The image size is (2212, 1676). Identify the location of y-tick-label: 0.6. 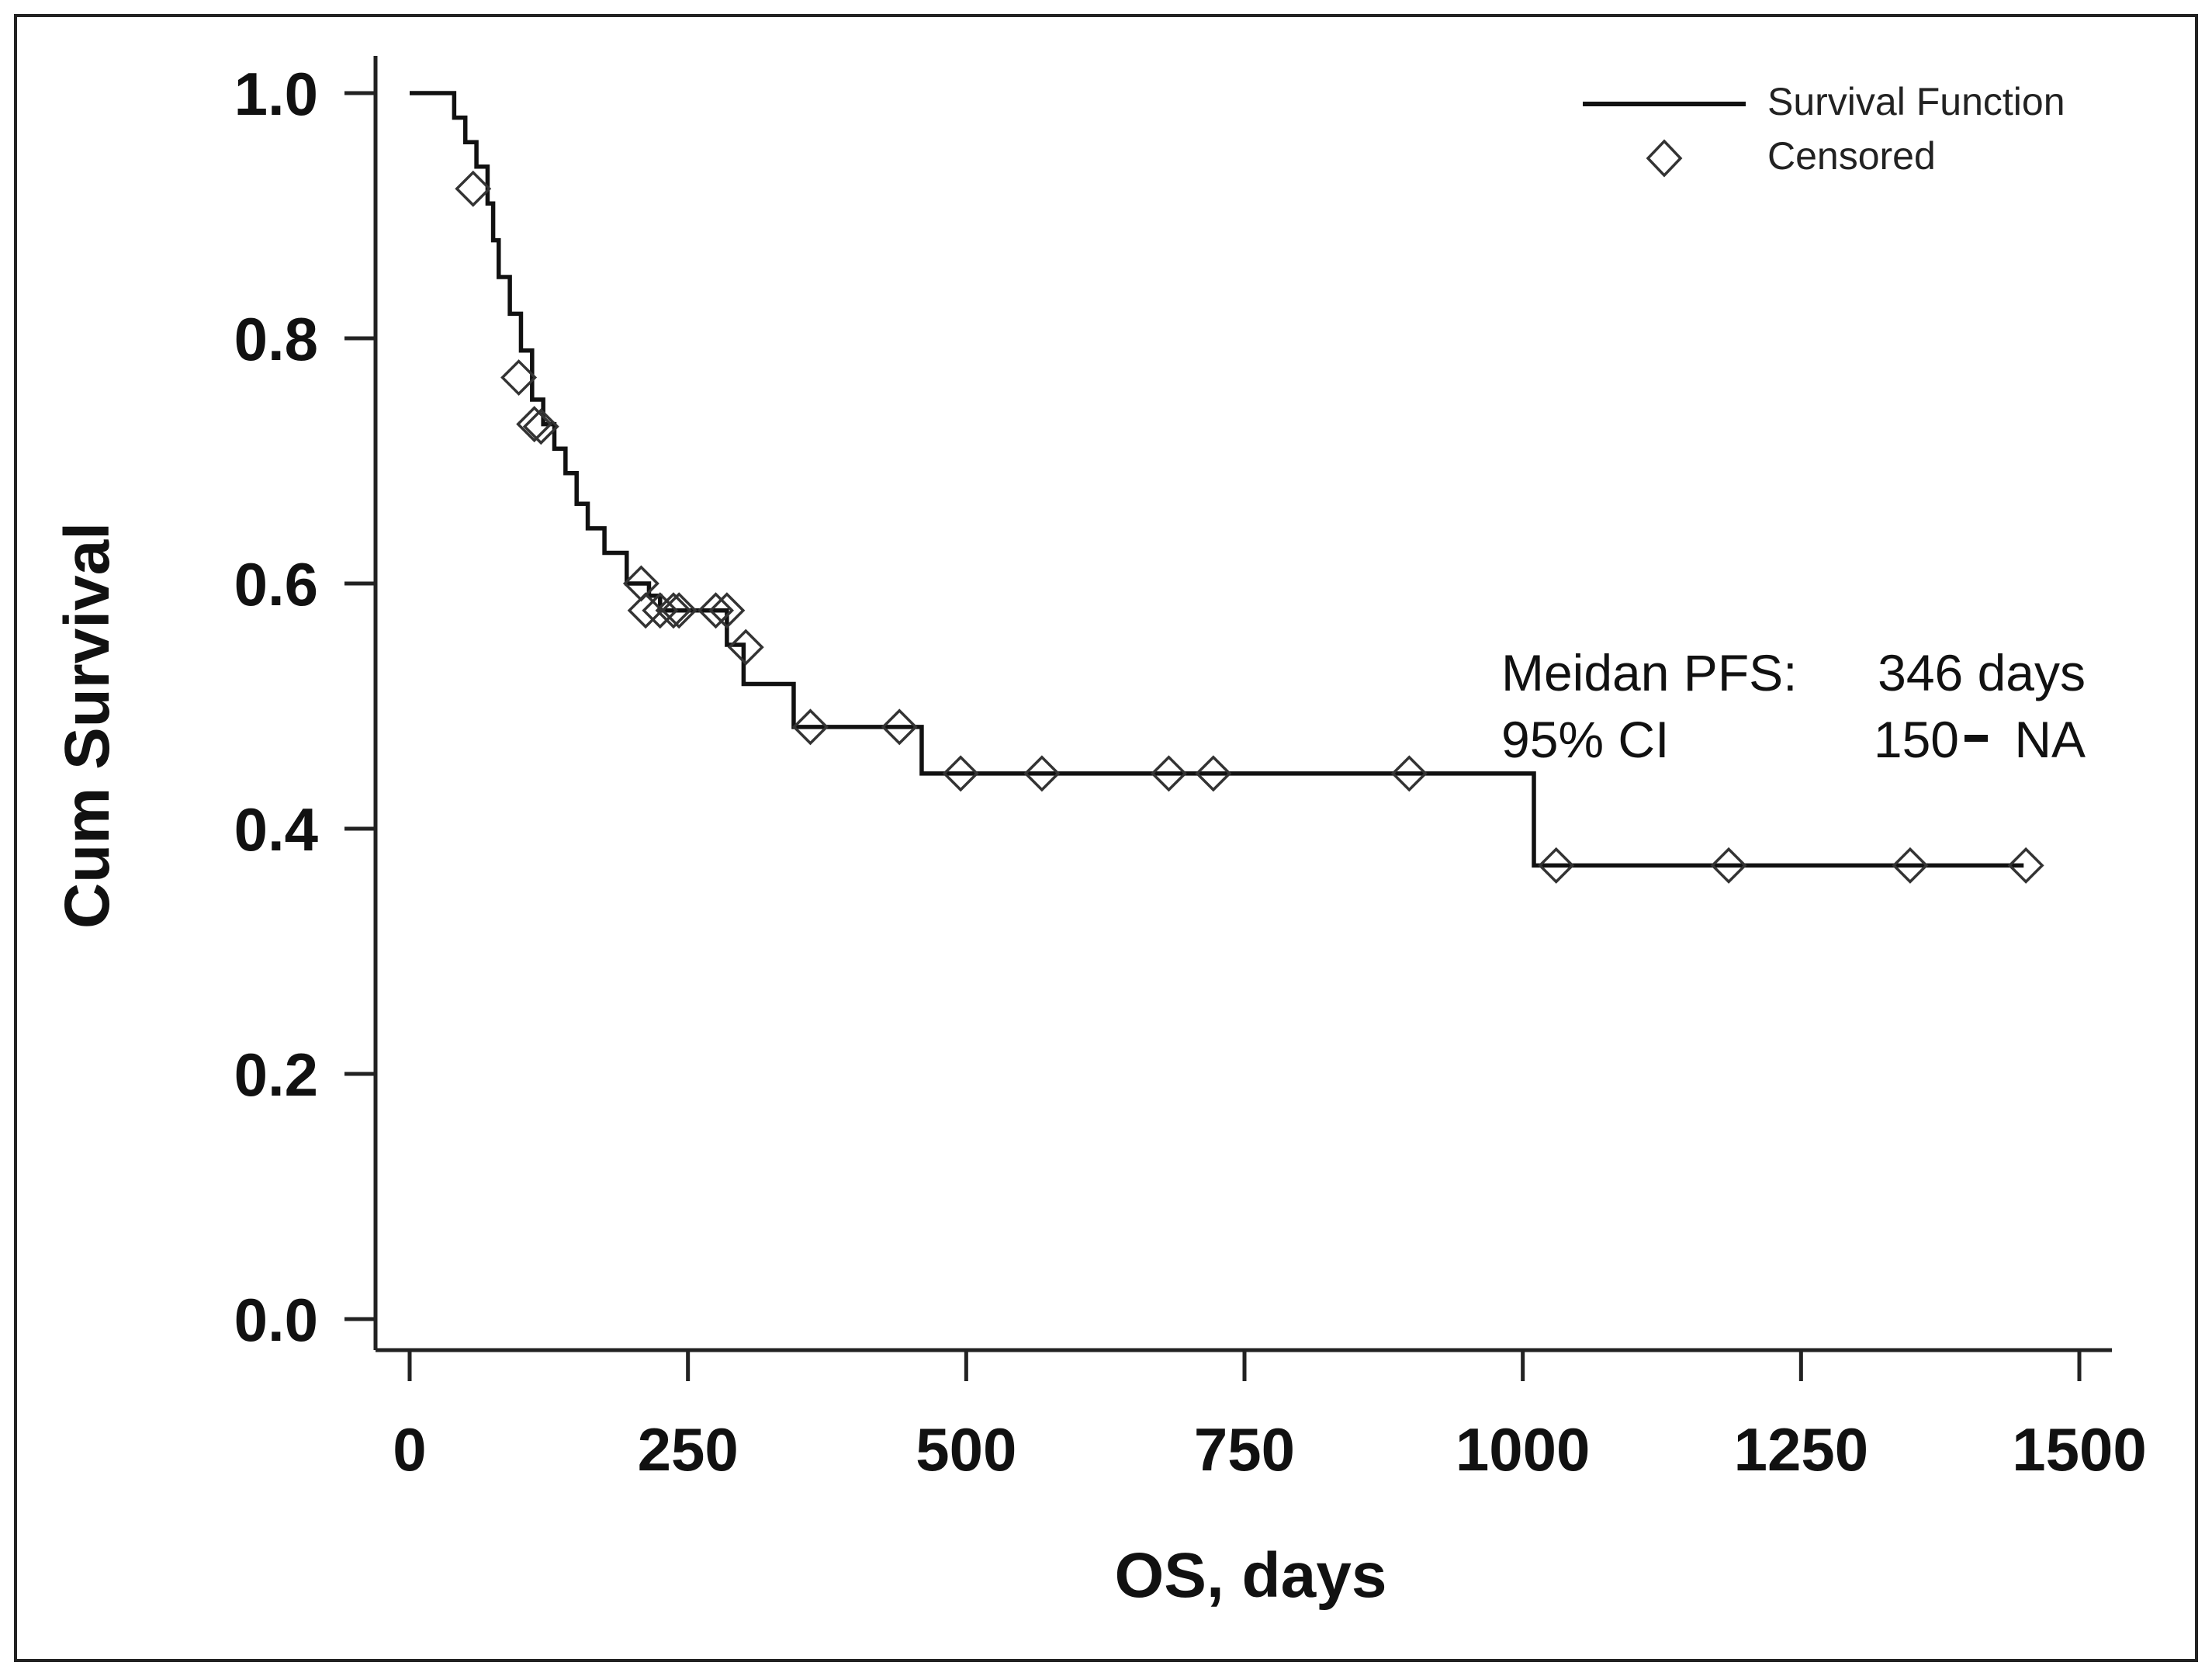
(276, 584).